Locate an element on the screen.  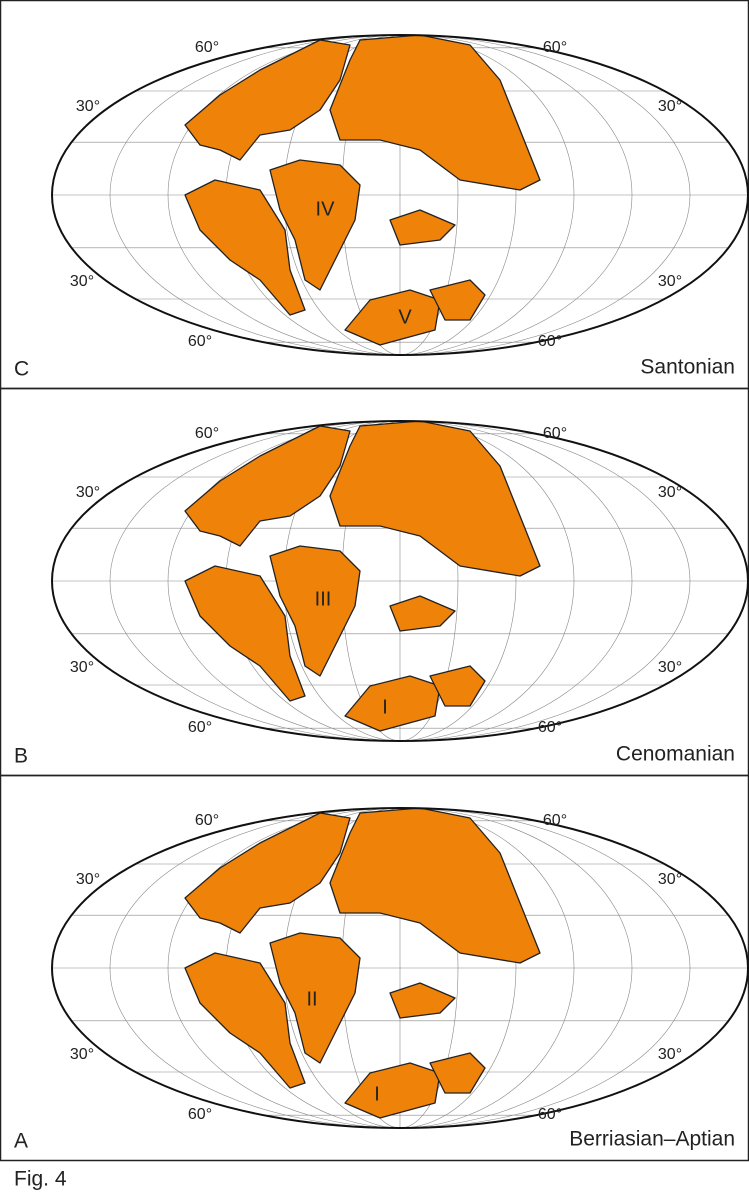
stage-name: Berriasian–Aptian is located at coordinates (652, 1139).